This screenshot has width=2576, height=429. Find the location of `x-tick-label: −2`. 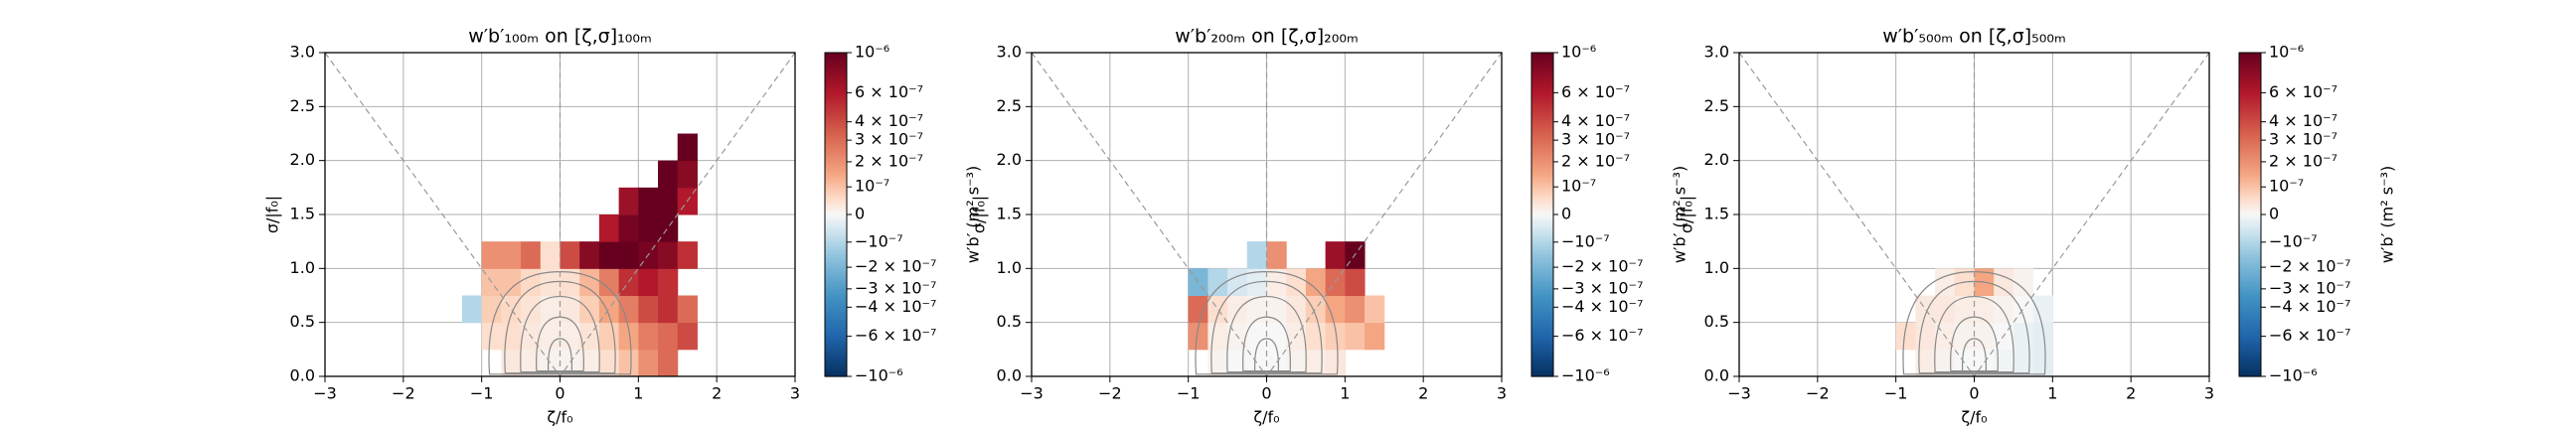

x-tick-label: −2 is located at coordinates (1110, 393).